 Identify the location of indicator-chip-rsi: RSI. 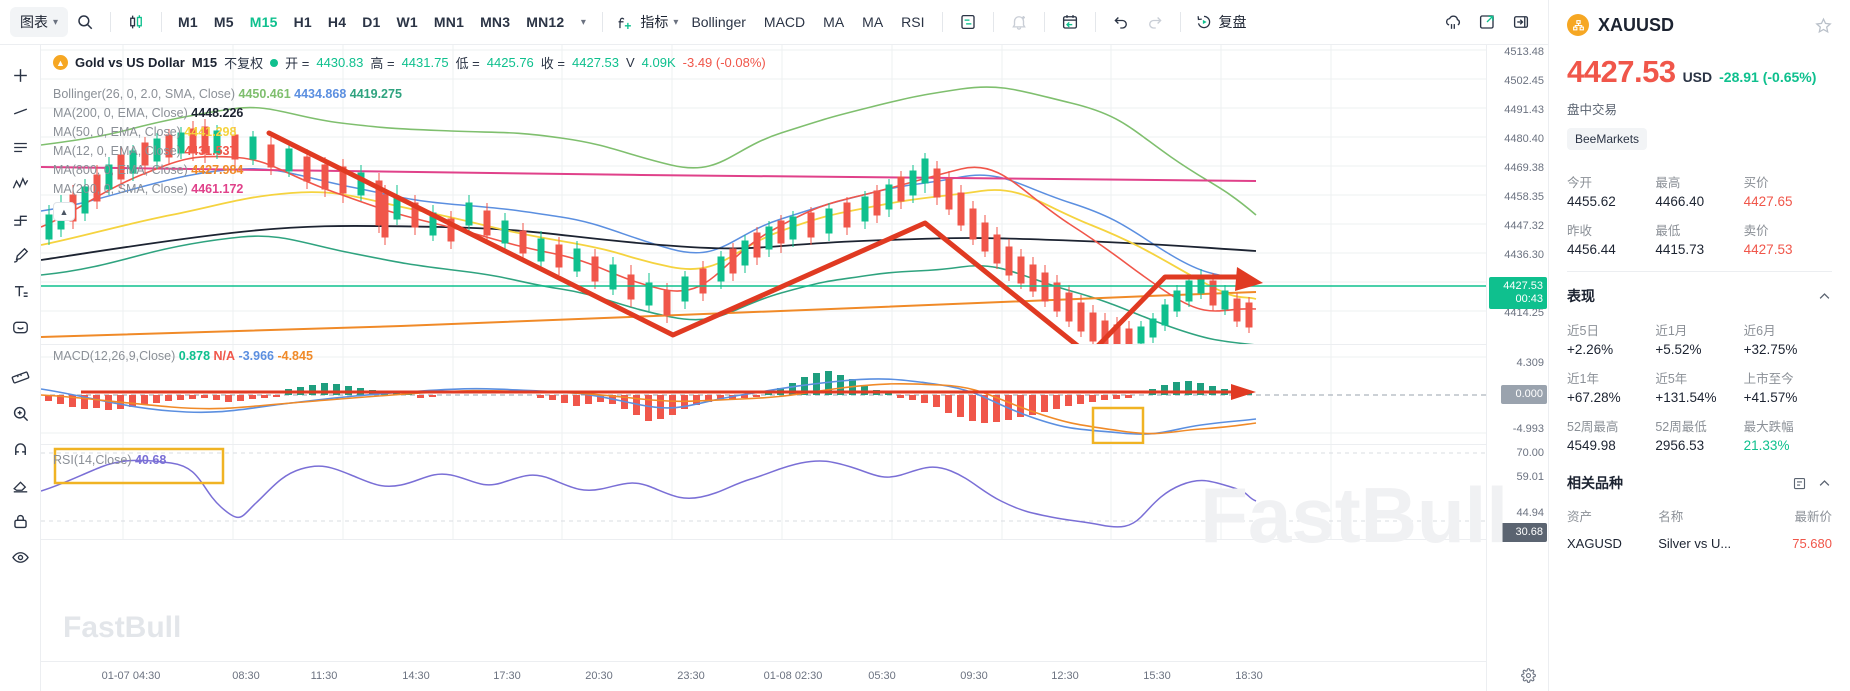
(913, 22).